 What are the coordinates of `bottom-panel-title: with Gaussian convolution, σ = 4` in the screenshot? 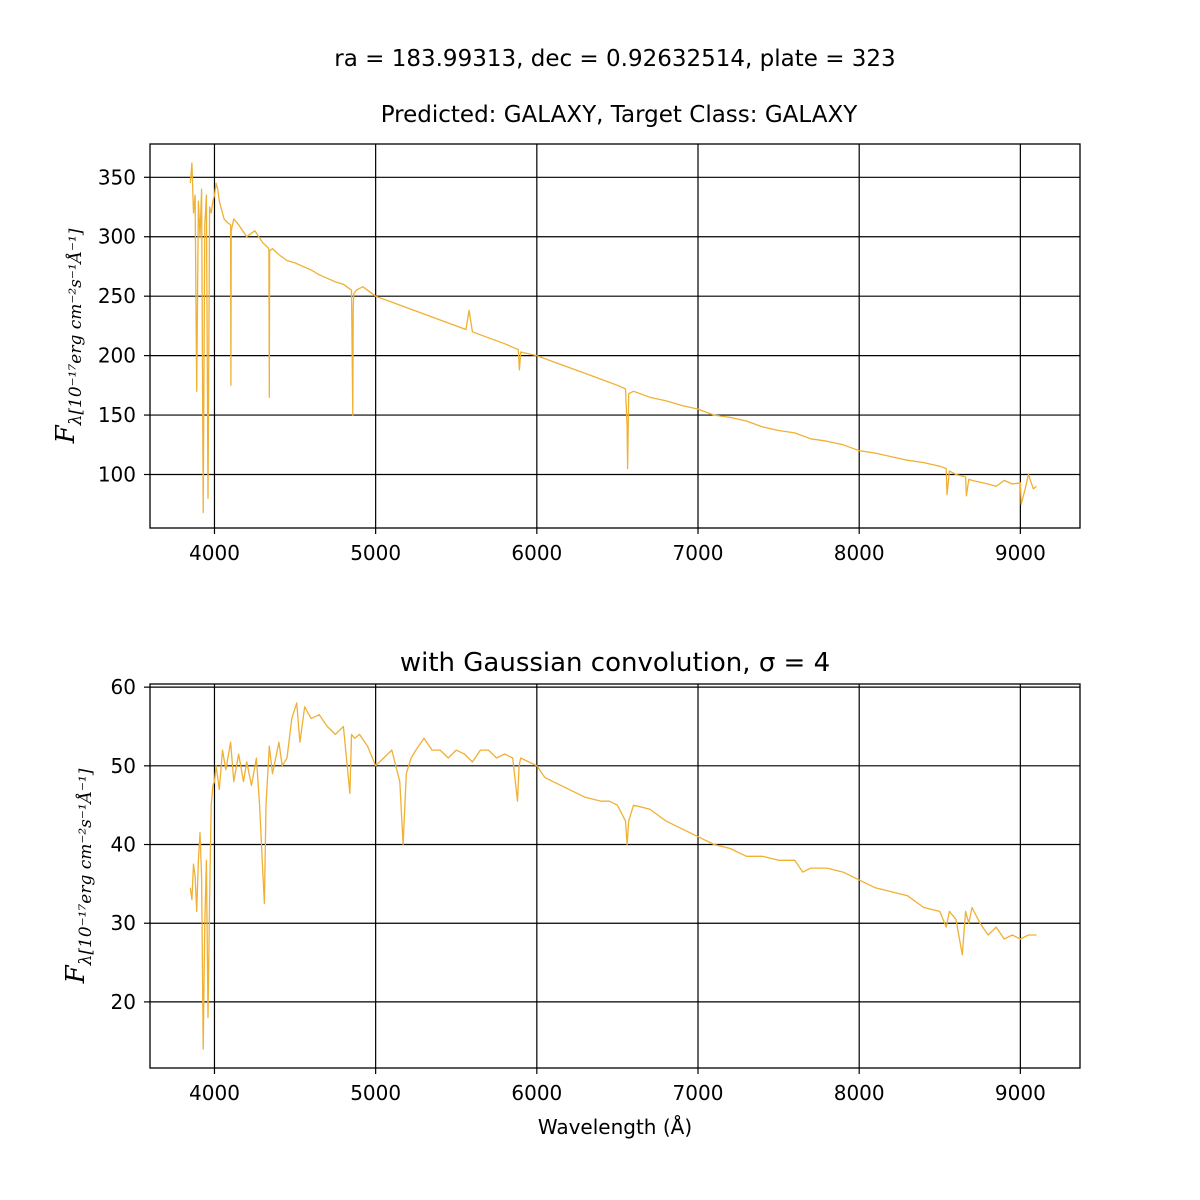 It's located at (615, 663).